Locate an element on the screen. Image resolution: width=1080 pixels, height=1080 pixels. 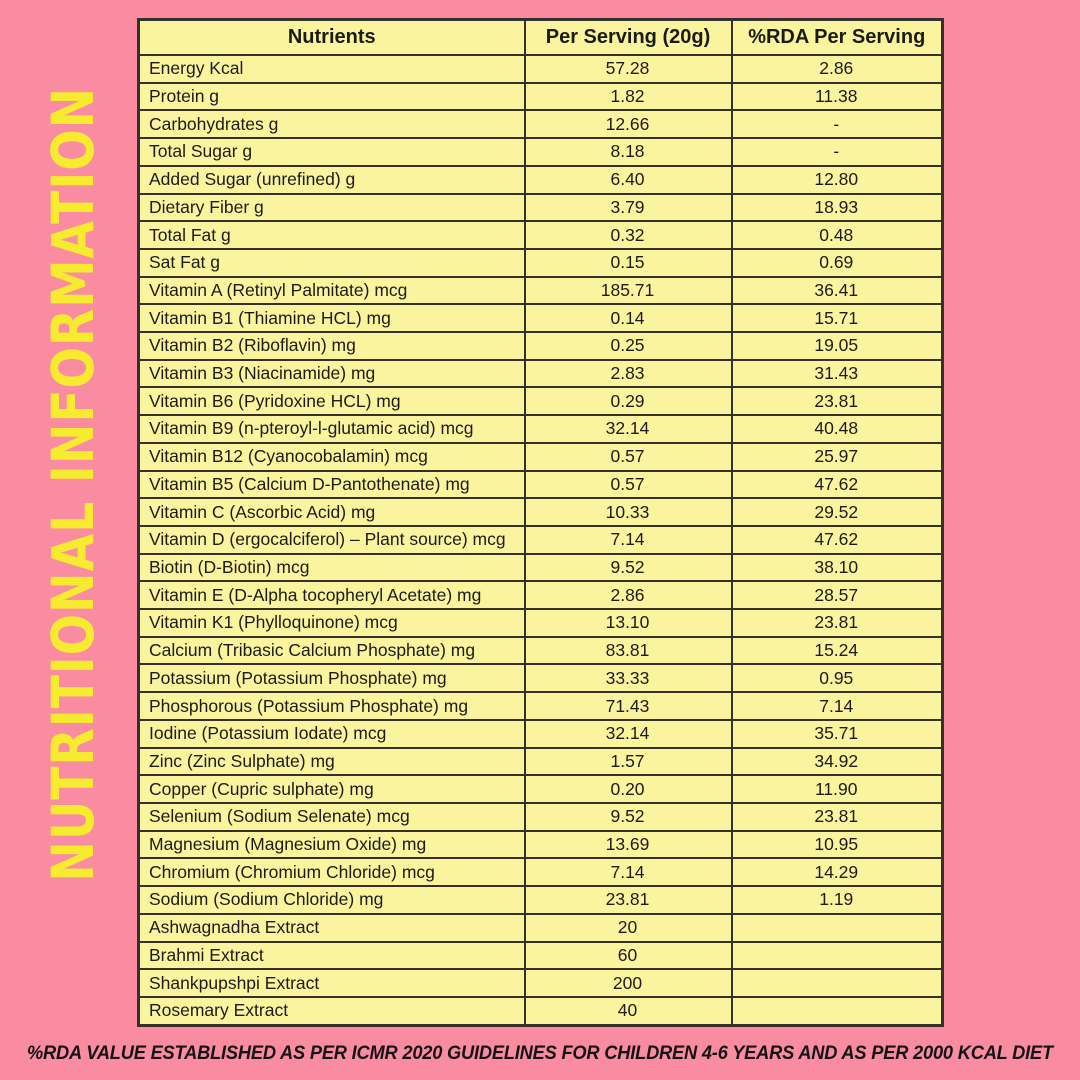
nutrient-cell: Sodium (Sodium Chloride) mg is located at coordinates (331, 900).